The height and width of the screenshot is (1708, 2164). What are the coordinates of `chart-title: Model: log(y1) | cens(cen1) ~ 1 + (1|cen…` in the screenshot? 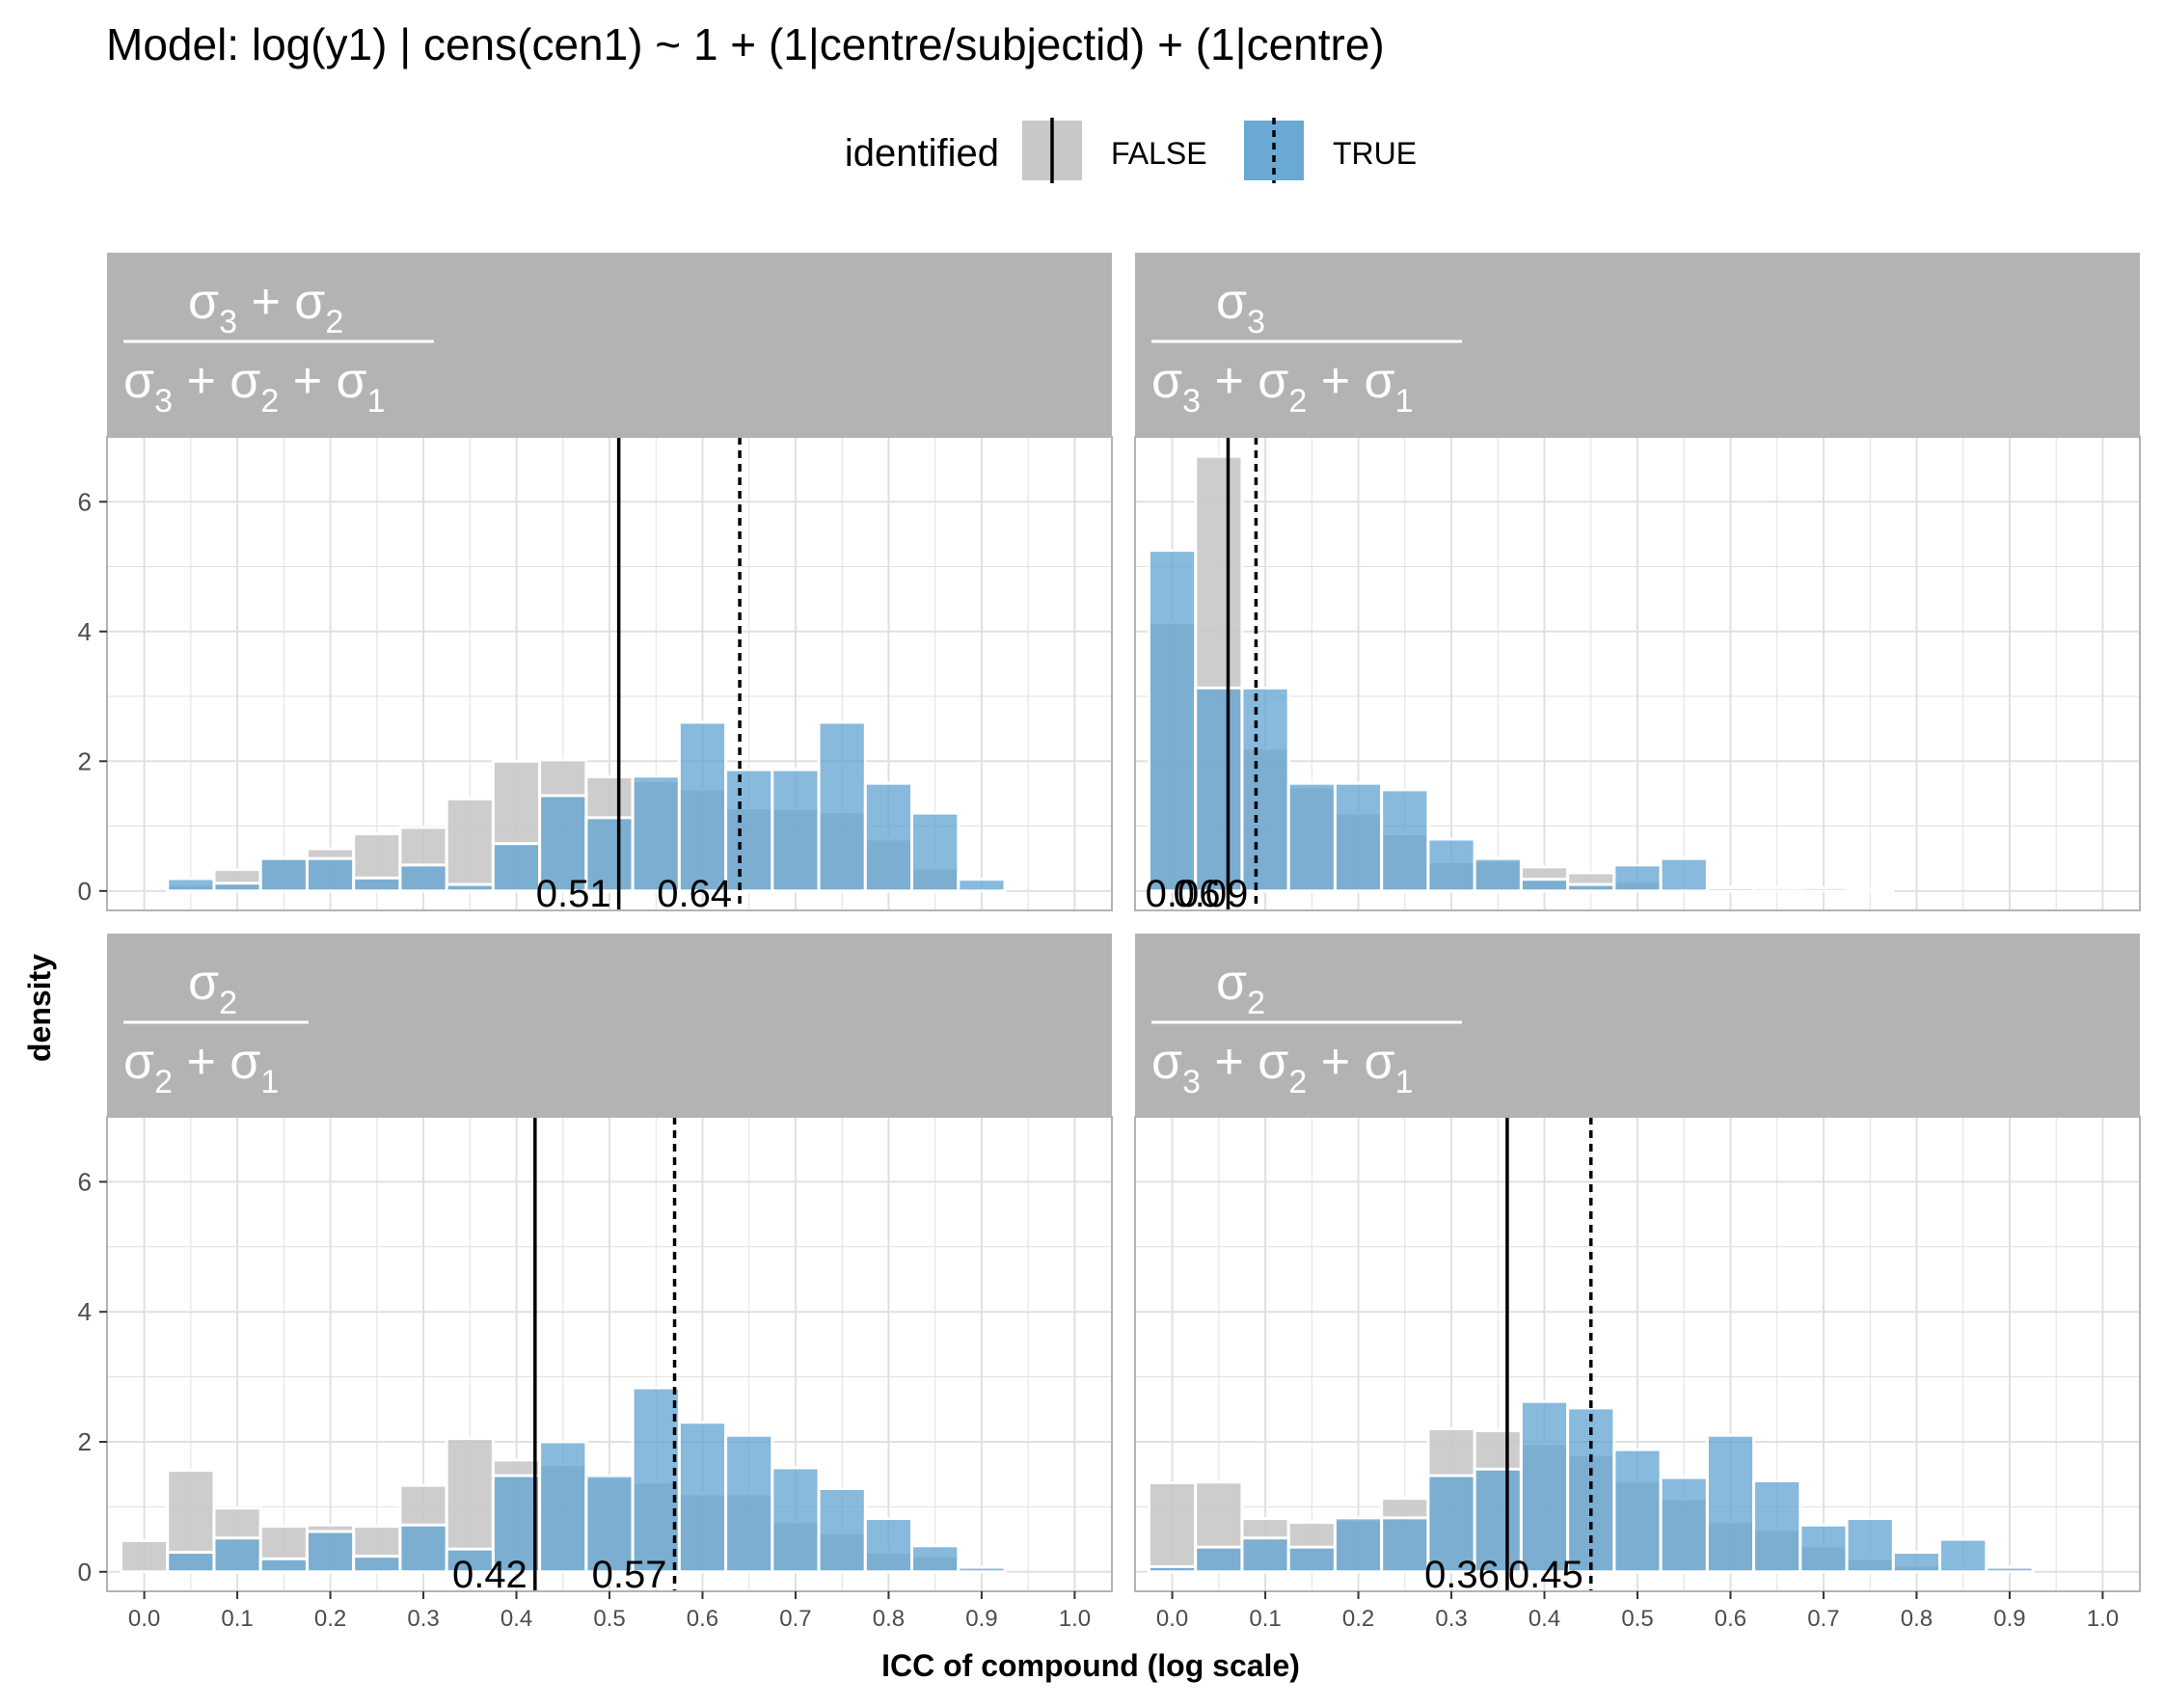 It's located at (745, 44).